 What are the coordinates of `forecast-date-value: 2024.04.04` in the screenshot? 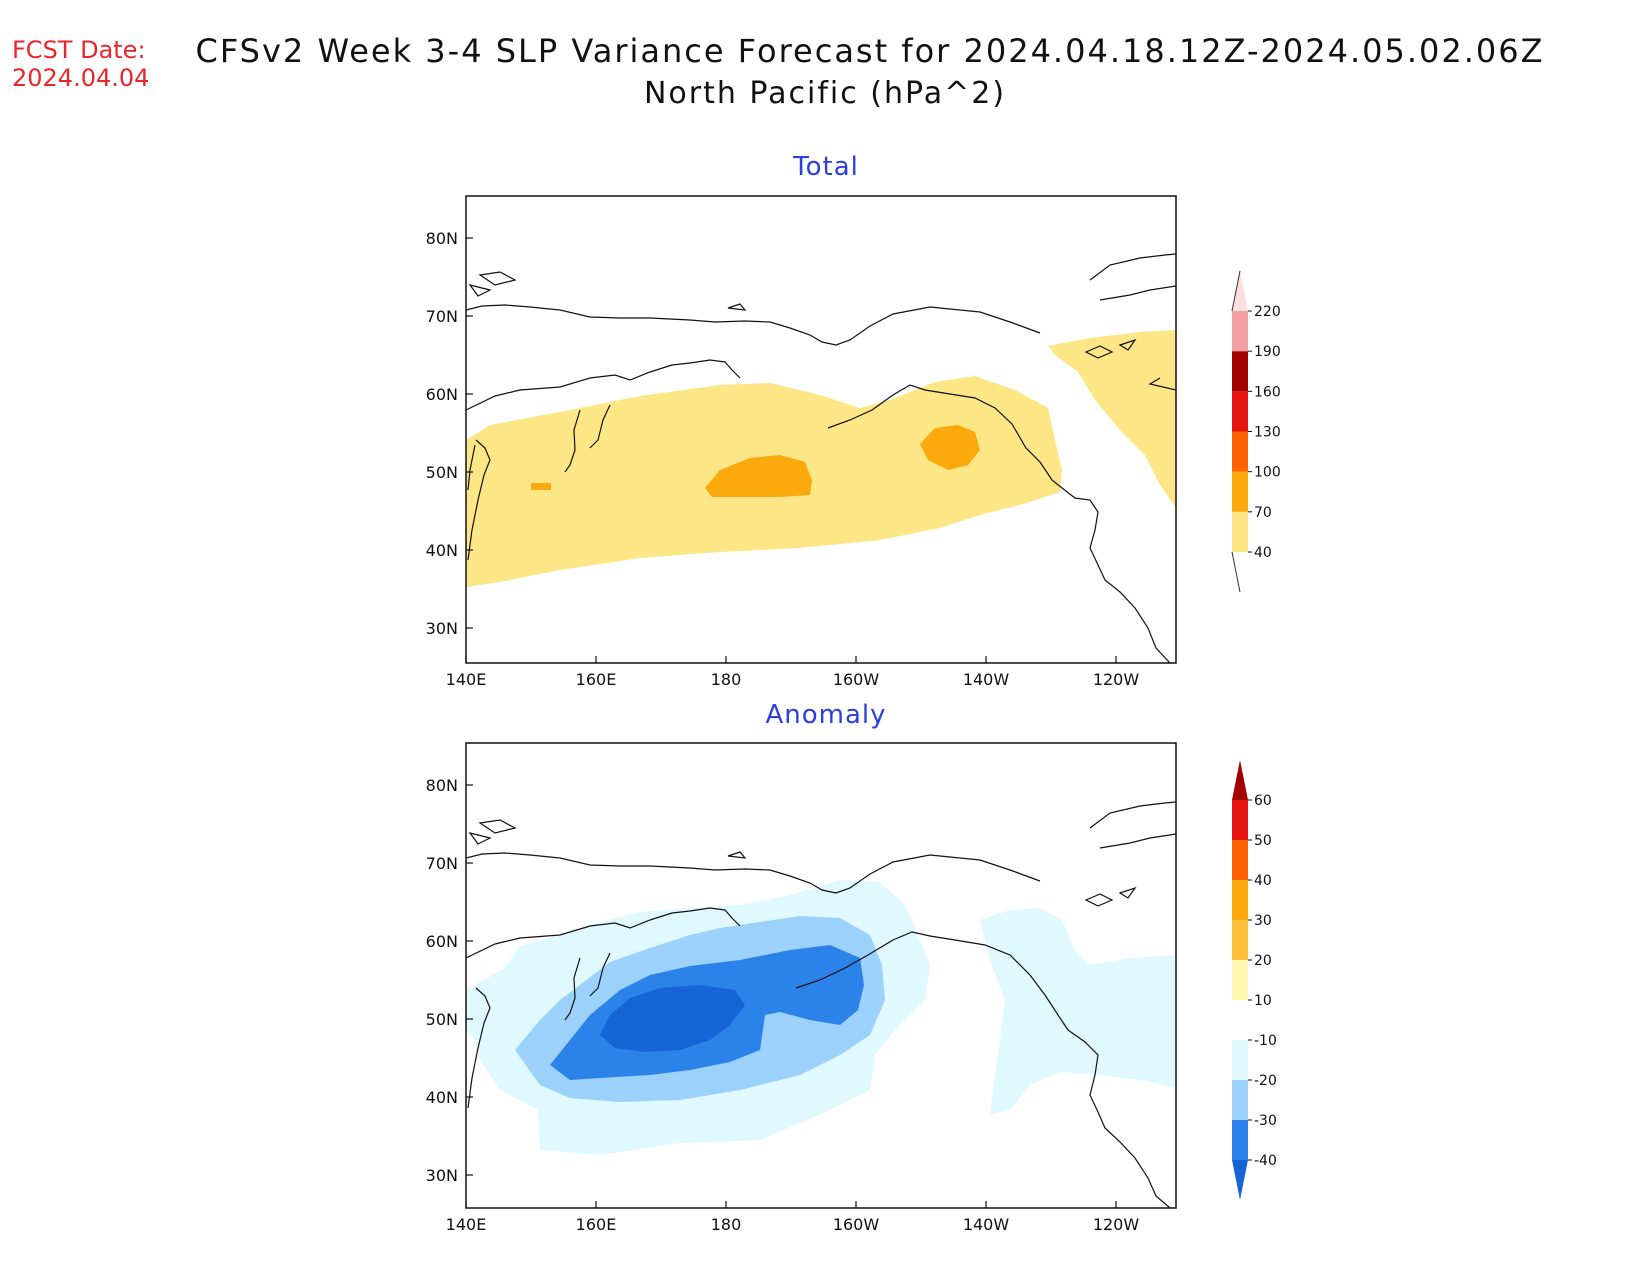 It's located at (81, 78).